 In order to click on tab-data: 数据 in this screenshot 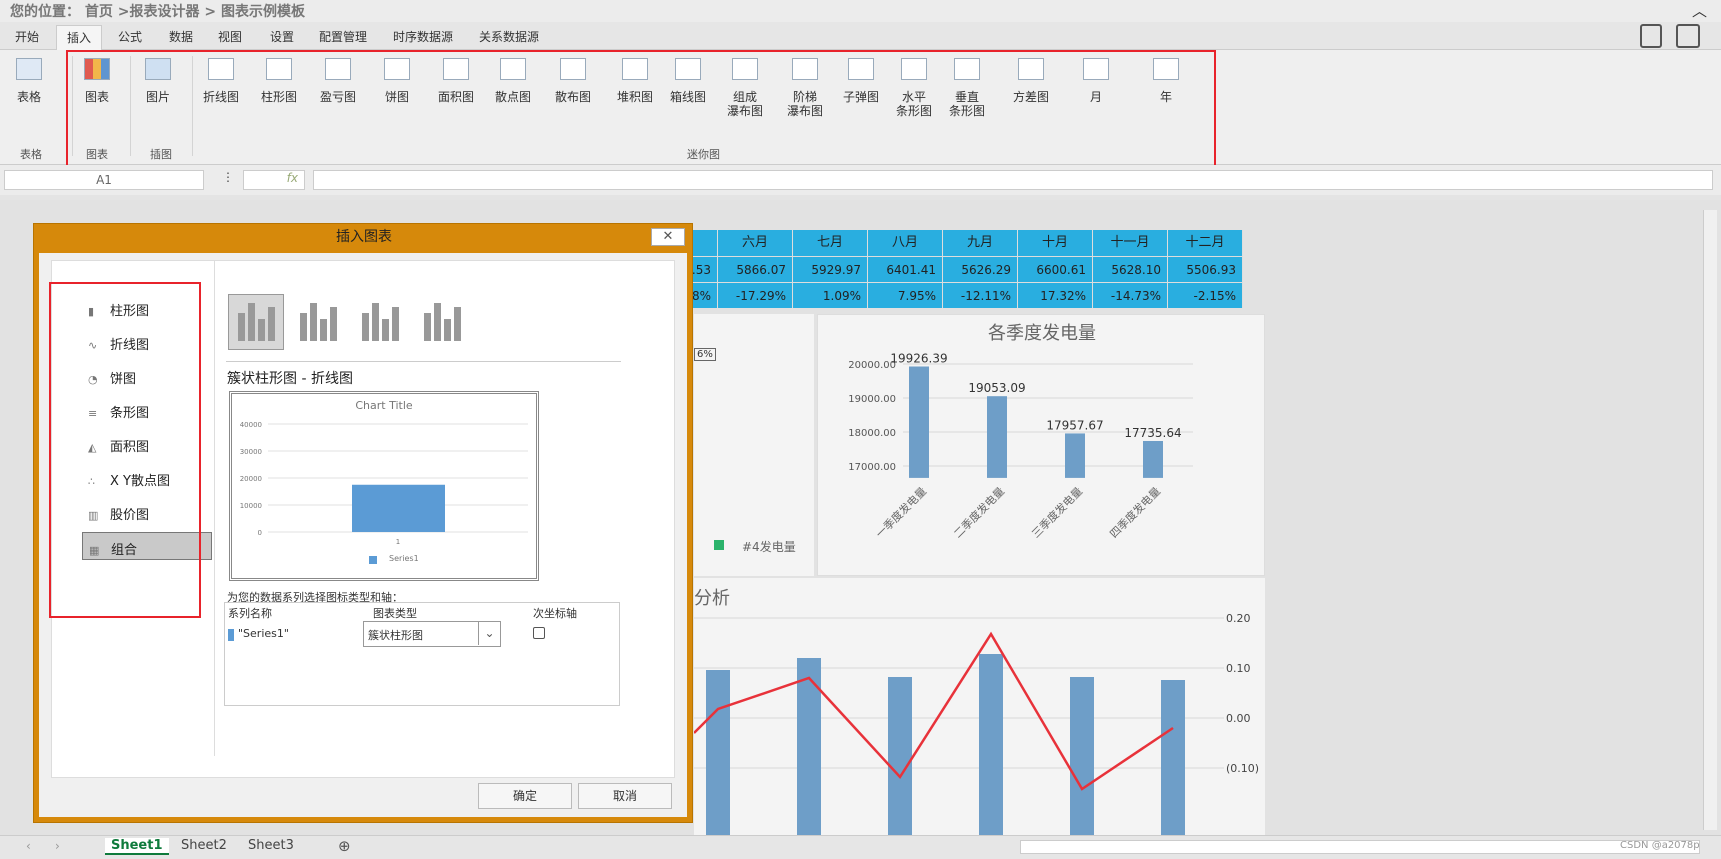, I will do `click(181, 37)`.